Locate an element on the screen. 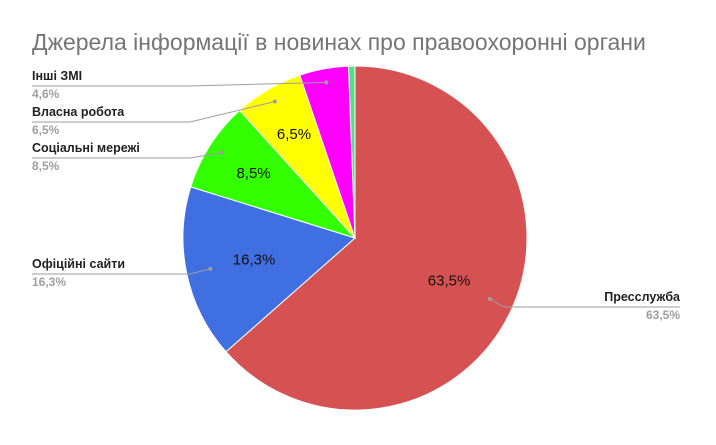 This screenshot has width=716, height=445. callout-category-label: Інші ЗМІ is located at coordinates (57, 76).